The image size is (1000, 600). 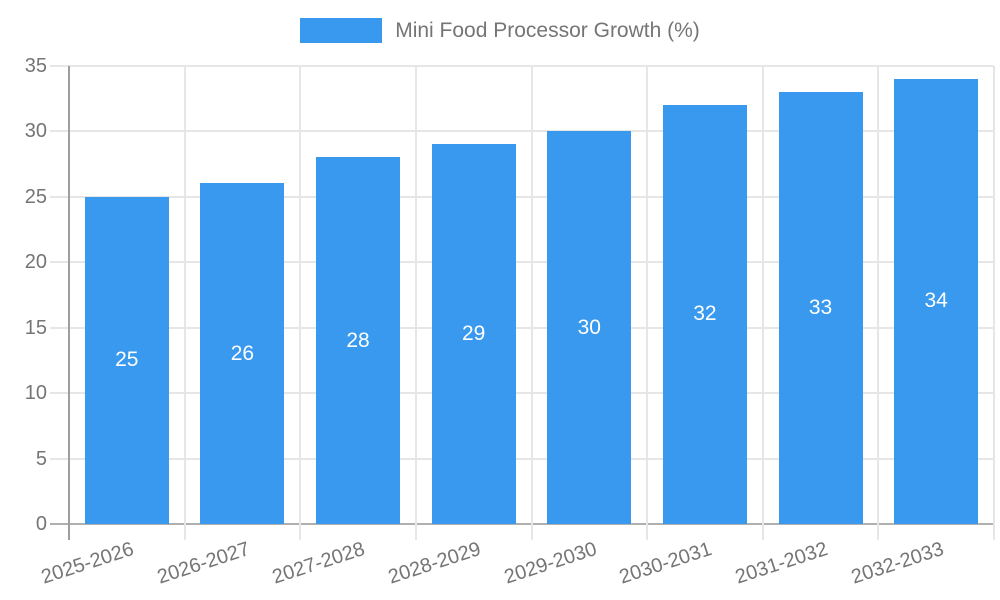 What do you see at coordinates (69, 302) in the screenshot?
I see `y-axis-line` at bounding box center [69, 302].